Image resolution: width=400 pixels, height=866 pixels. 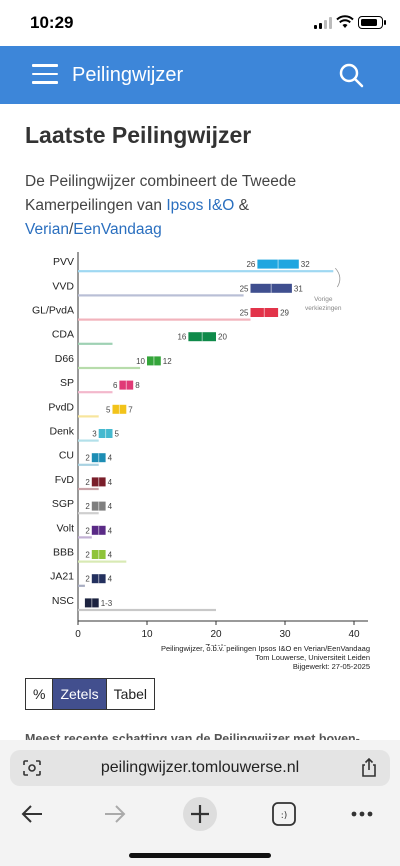 I want to click on tabs-icon: :), so click(x=284, y=814).